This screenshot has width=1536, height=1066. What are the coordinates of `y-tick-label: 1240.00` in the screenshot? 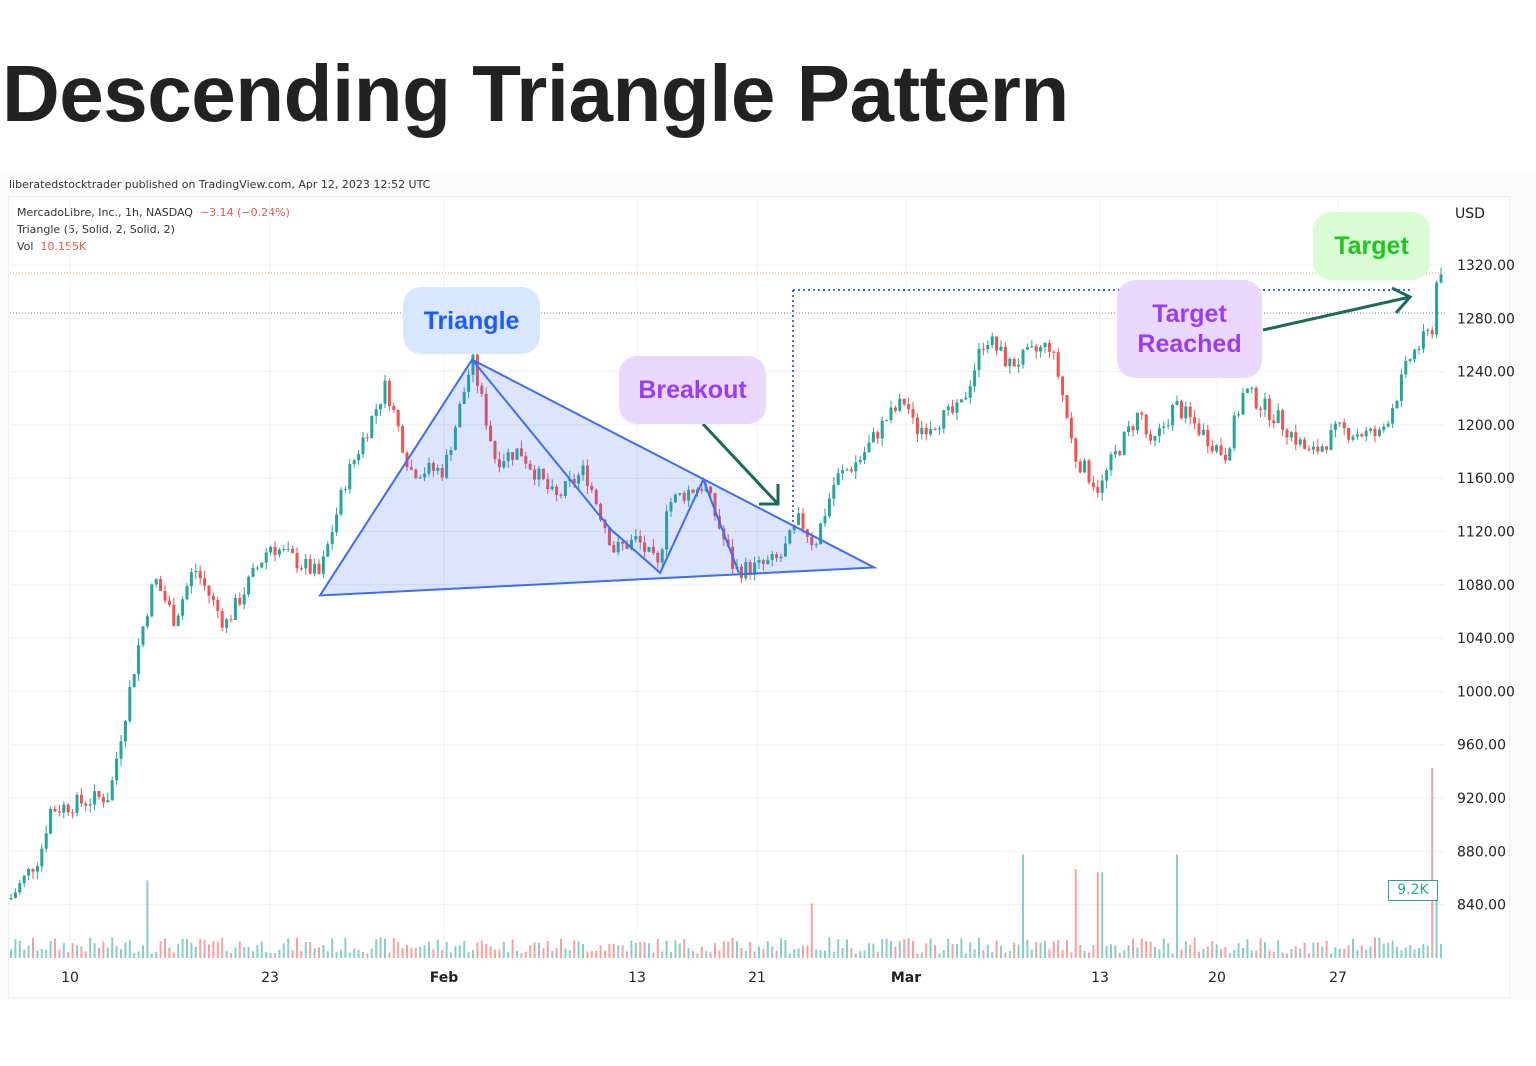 It's located at (1486, 373).